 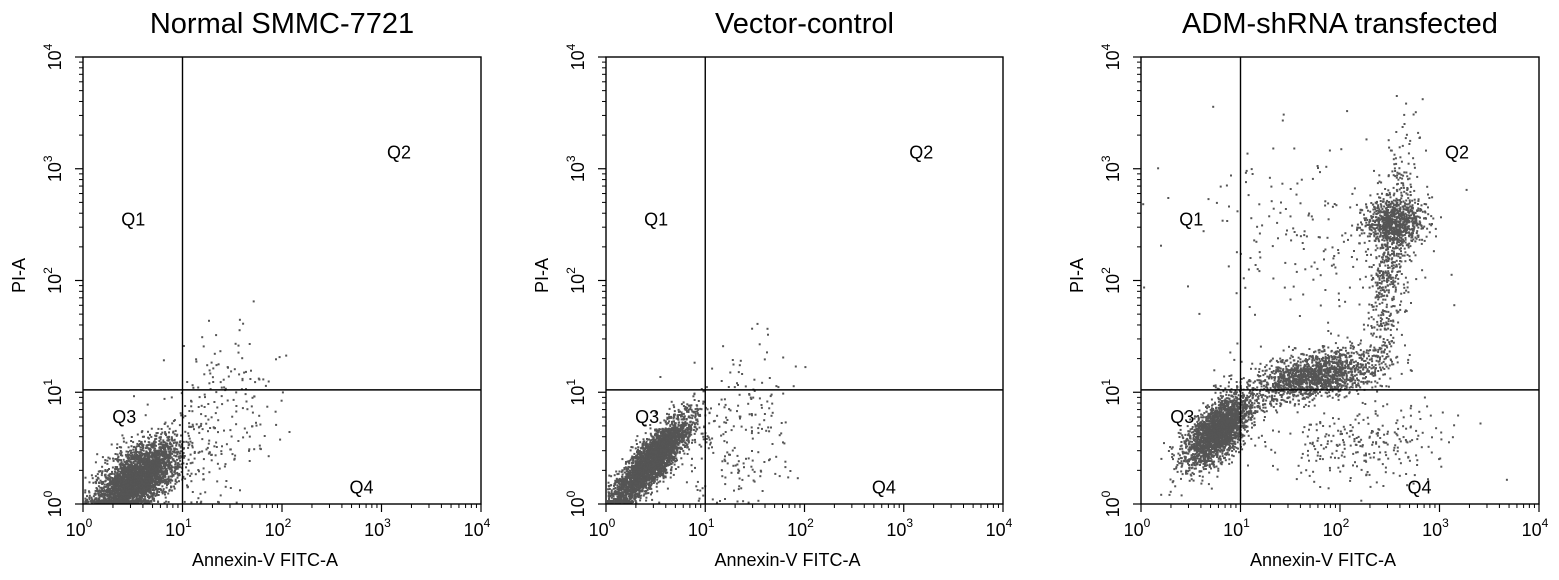 I want to click on x-tick-label: 100, so click(x=79, y=528).